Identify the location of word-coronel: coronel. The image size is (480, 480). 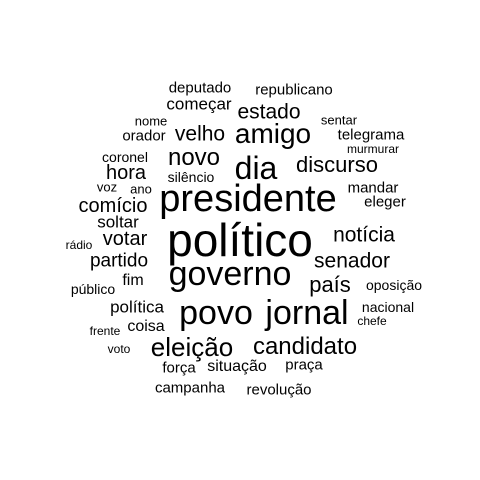
(125, 157).